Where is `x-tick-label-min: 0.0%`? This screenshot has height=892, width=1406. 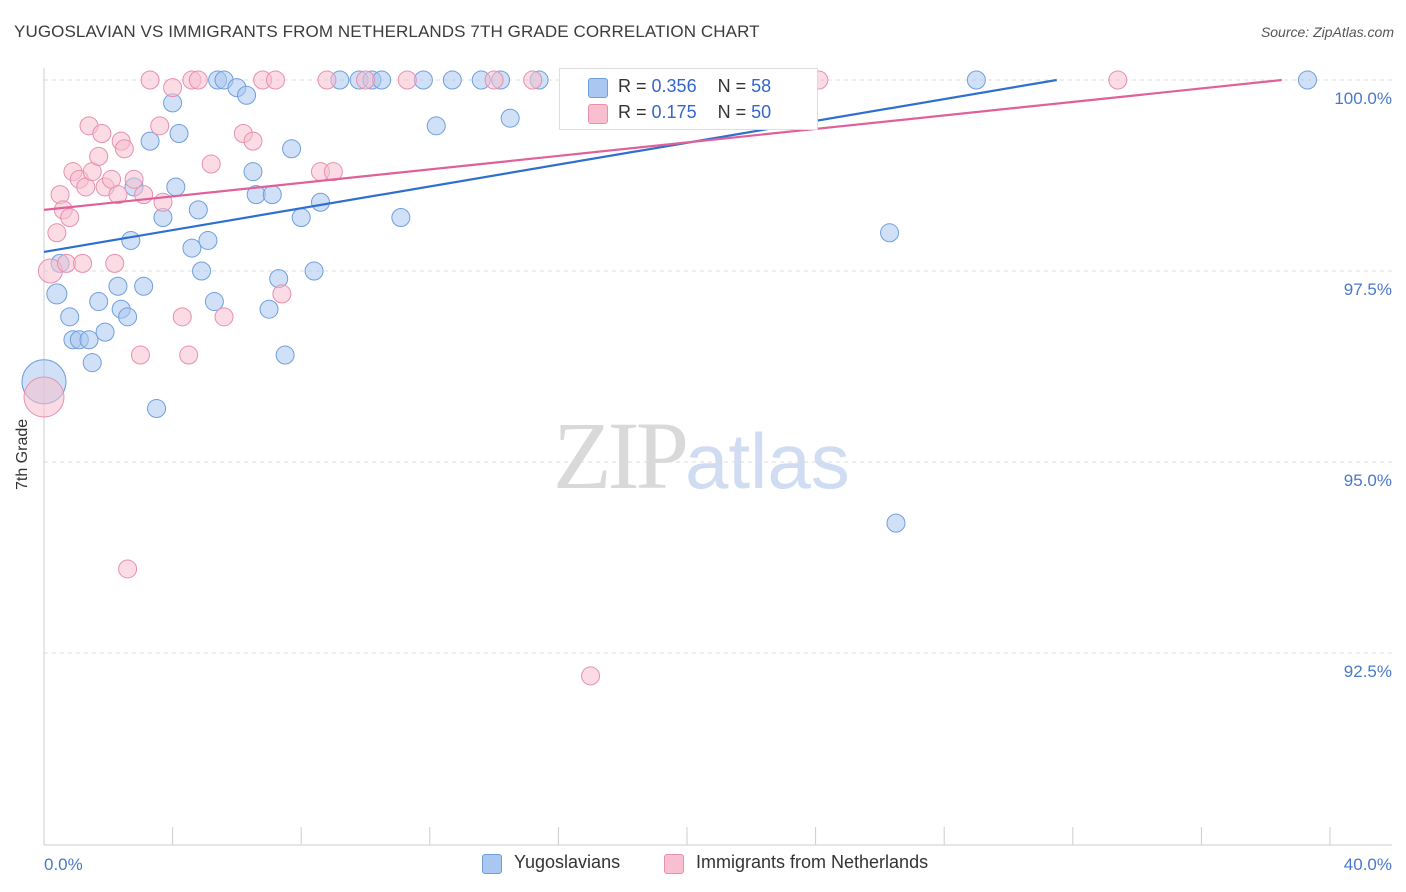
x-tick-label-min: 0.0% is located at coordinates (63, 864).